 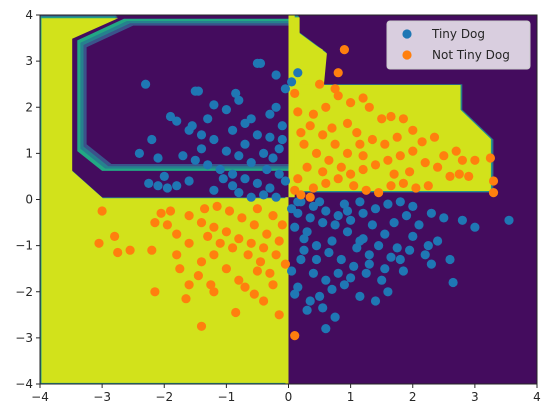 What do you see at coordinates (40, 397) in the screenshot?
I see `x-tick-label: −4` at bounding box center [40, 397].